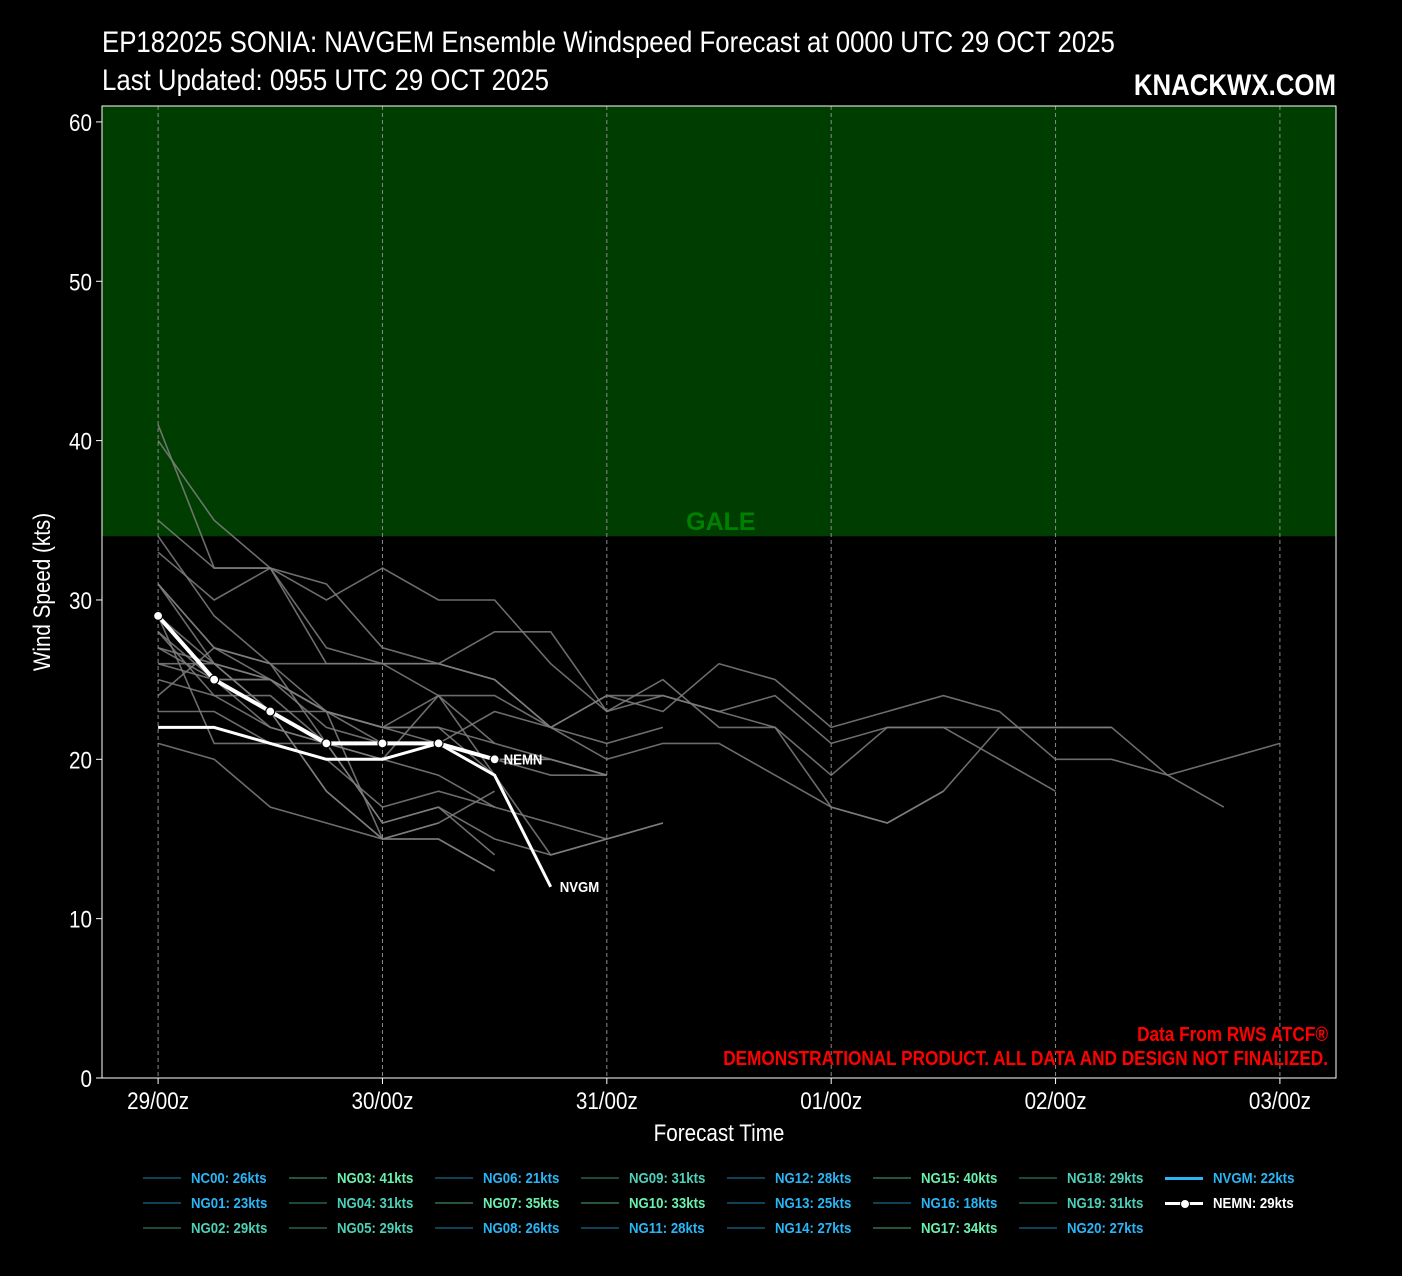 This screenshot has height=1276, width=1402. What do you see at coordinates (813, 1228) in the screenshot?
I see `legend-label: NG14: 27kts` at bounding box center [813, 1228].